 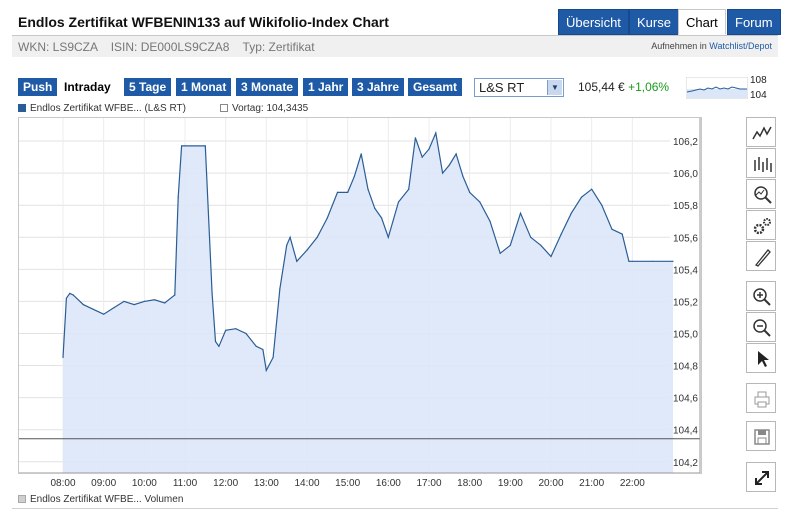 What do you see at coordinates (685, 142) in the screenshot?
I see `y-tick-label: 106,2` at bounding box center [685, 142].